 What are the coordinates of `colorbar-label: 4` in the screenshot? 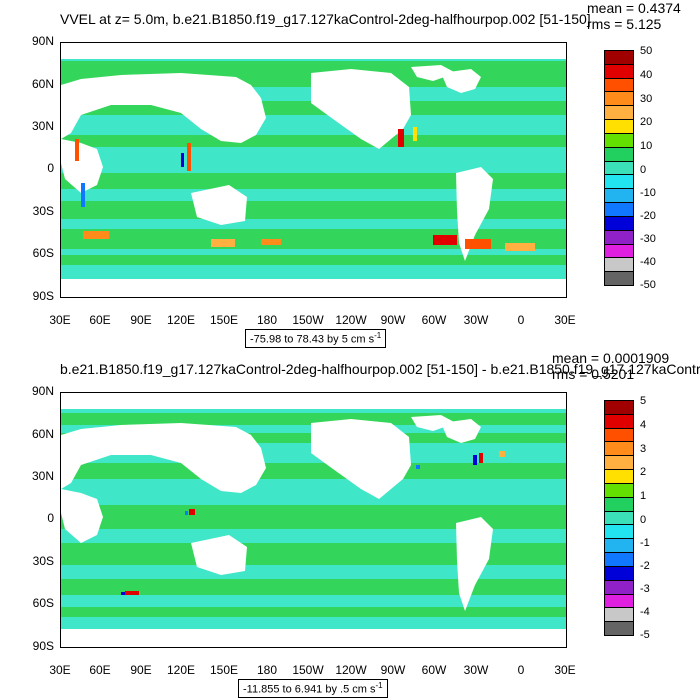 It's located at (643, 425).